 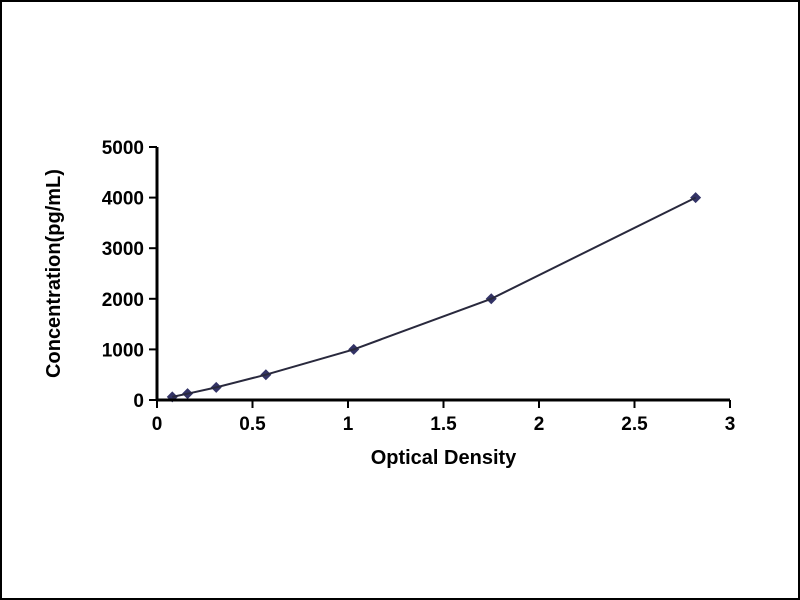 I want to click on x-tick-label: 0, so click(x=157, y=424).